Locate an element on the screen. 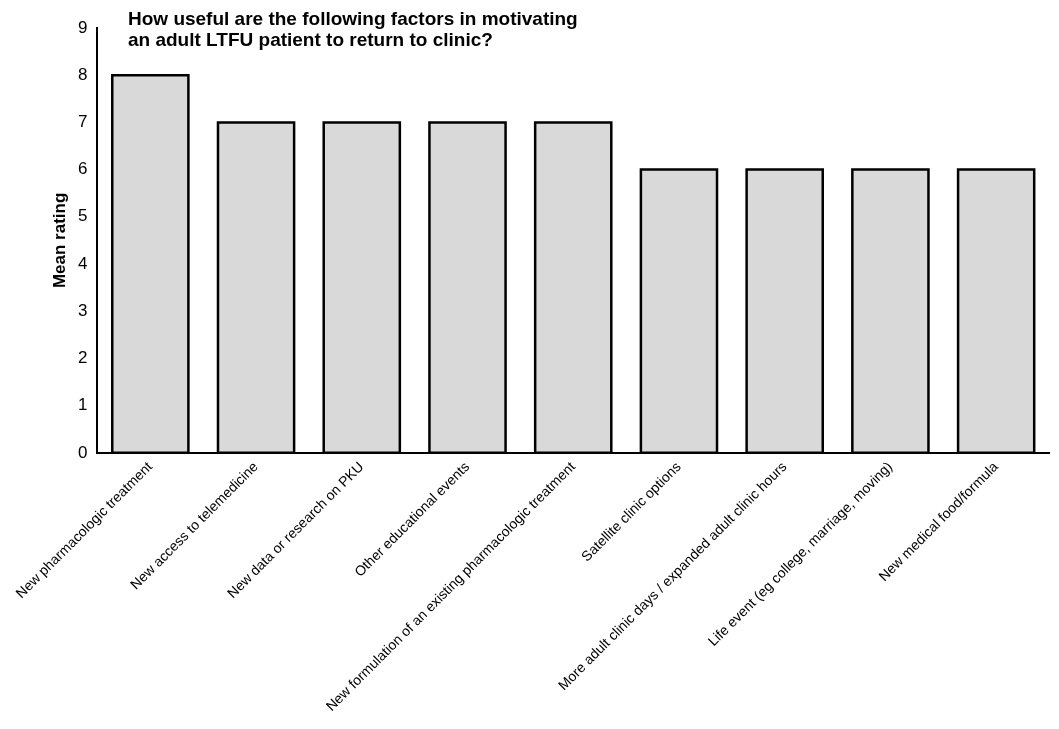 This screenshot has width=1059, height=729. y-tick-label: 7 is located at coordinates (83, 122).